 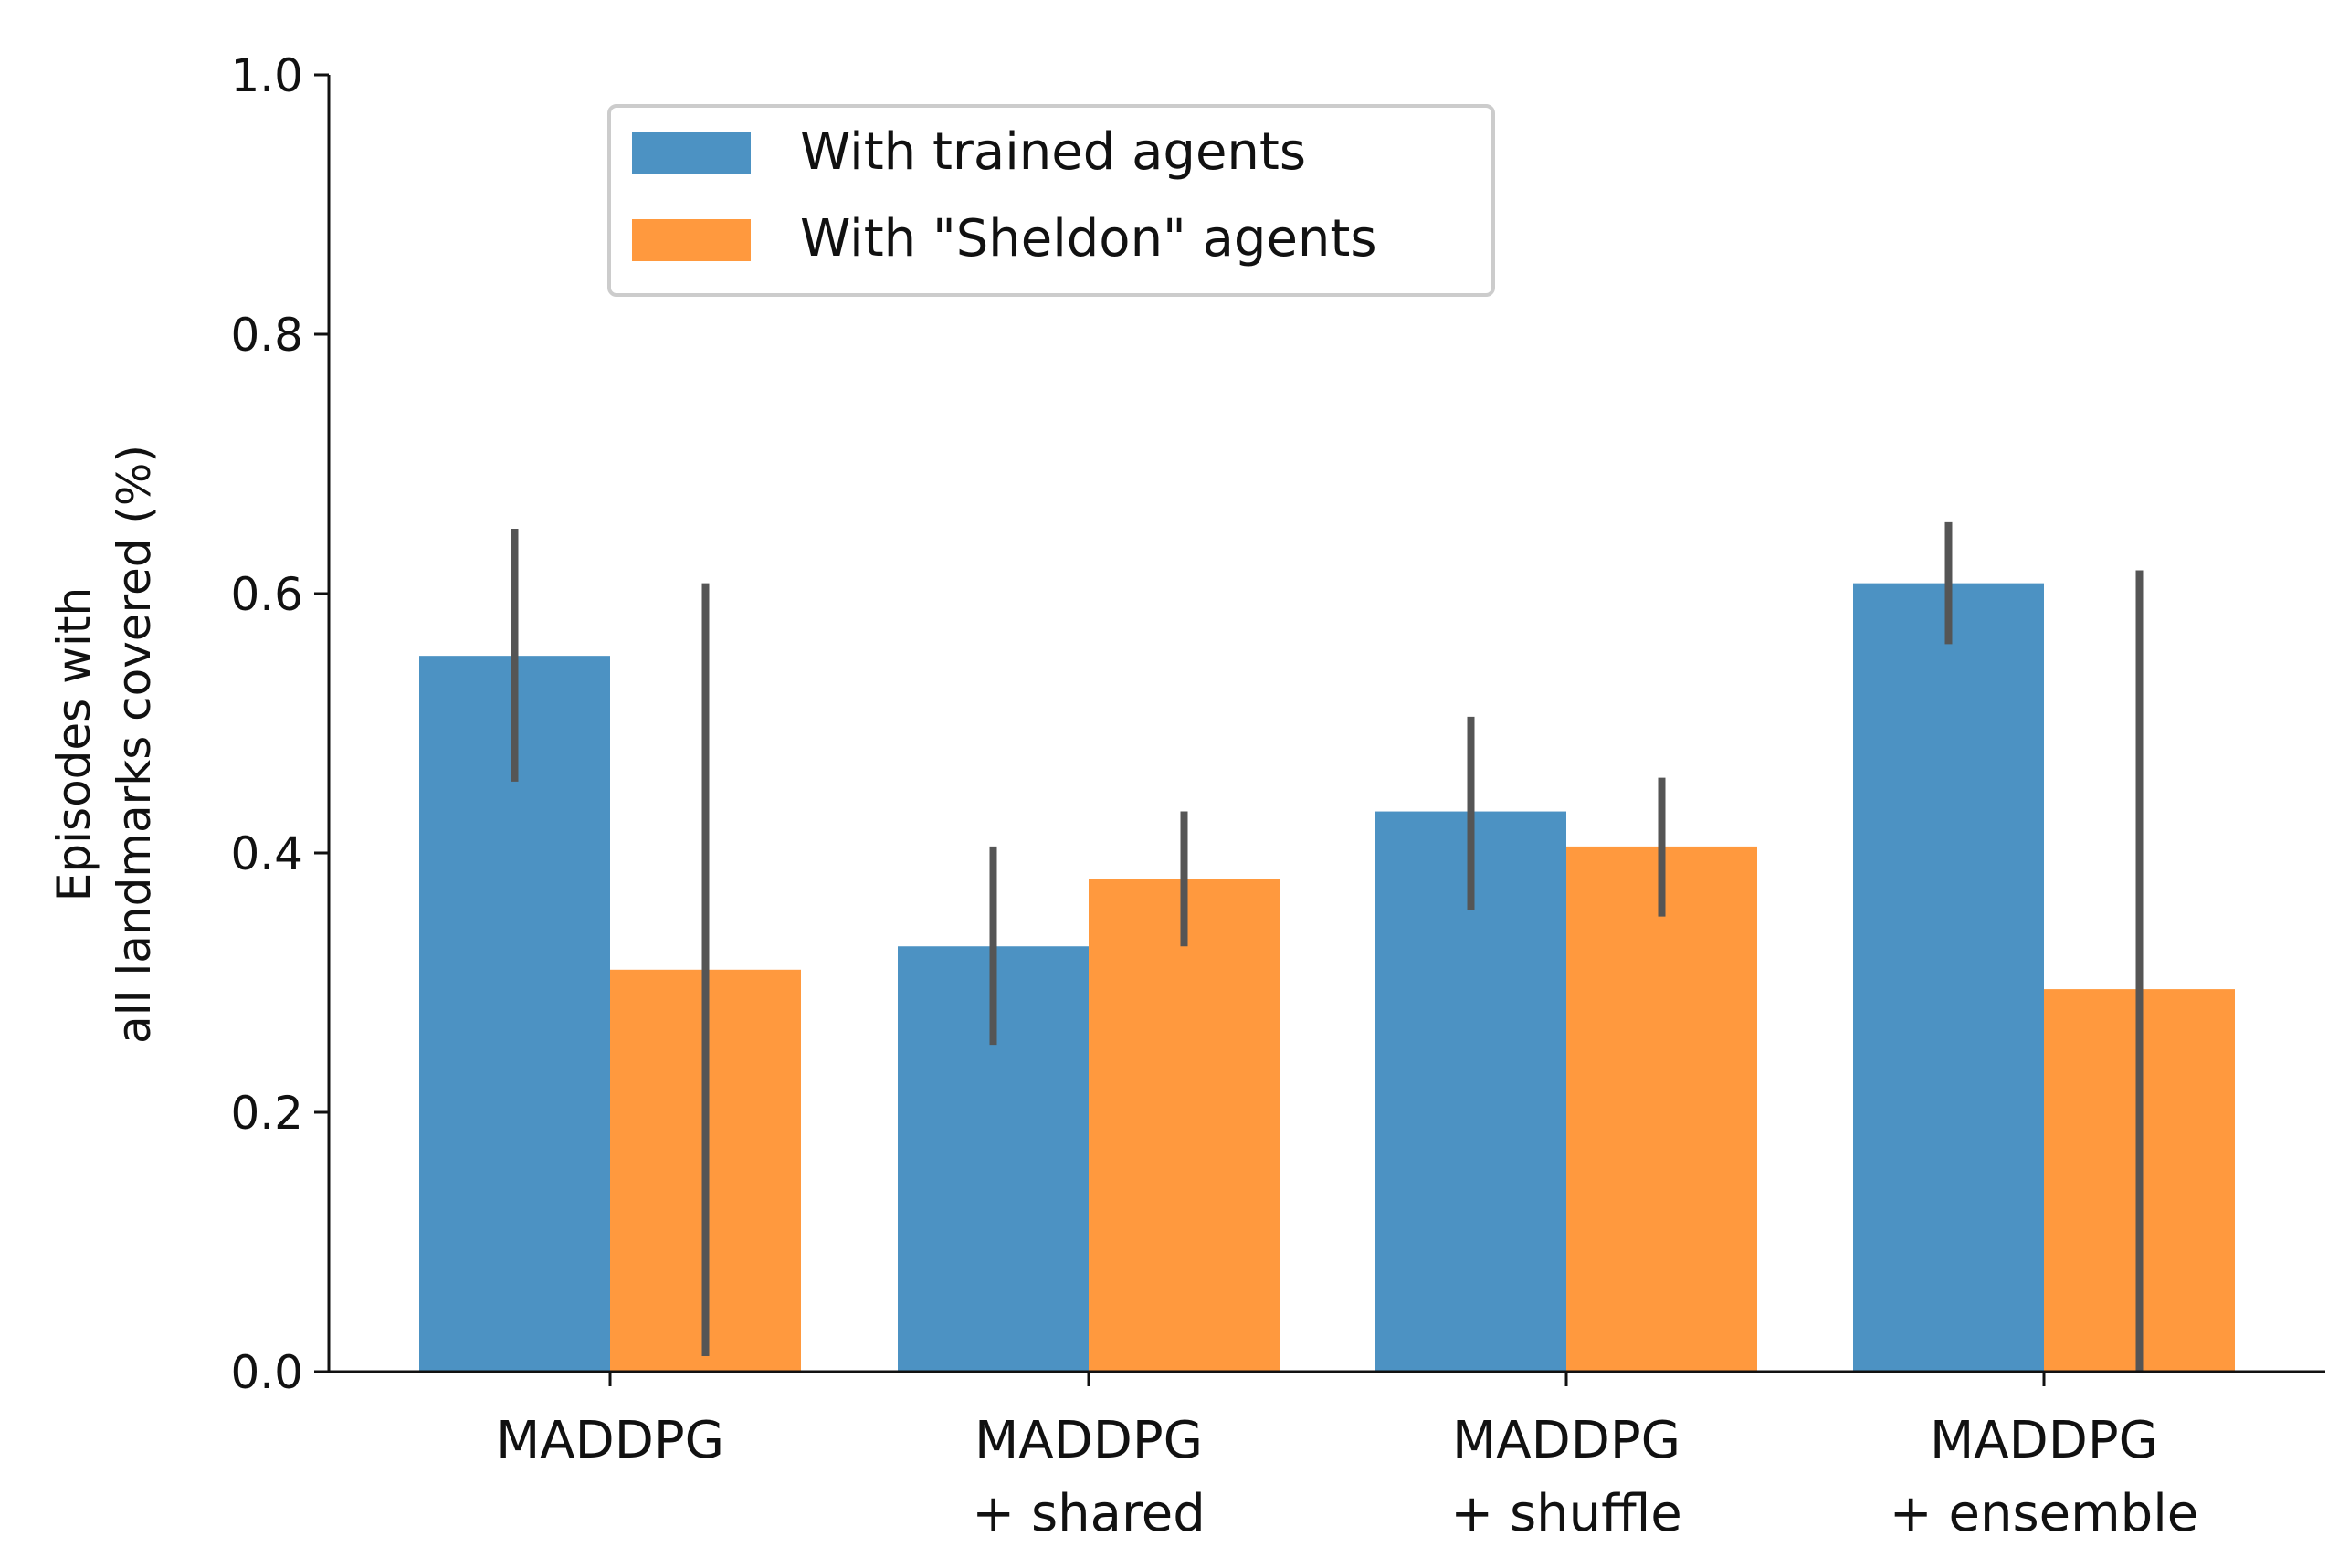 What do you see at coordinates (1089, 1513) in the screenshot?
I see `x-tick-label: + shared` at bounding box center [1089, 1513].